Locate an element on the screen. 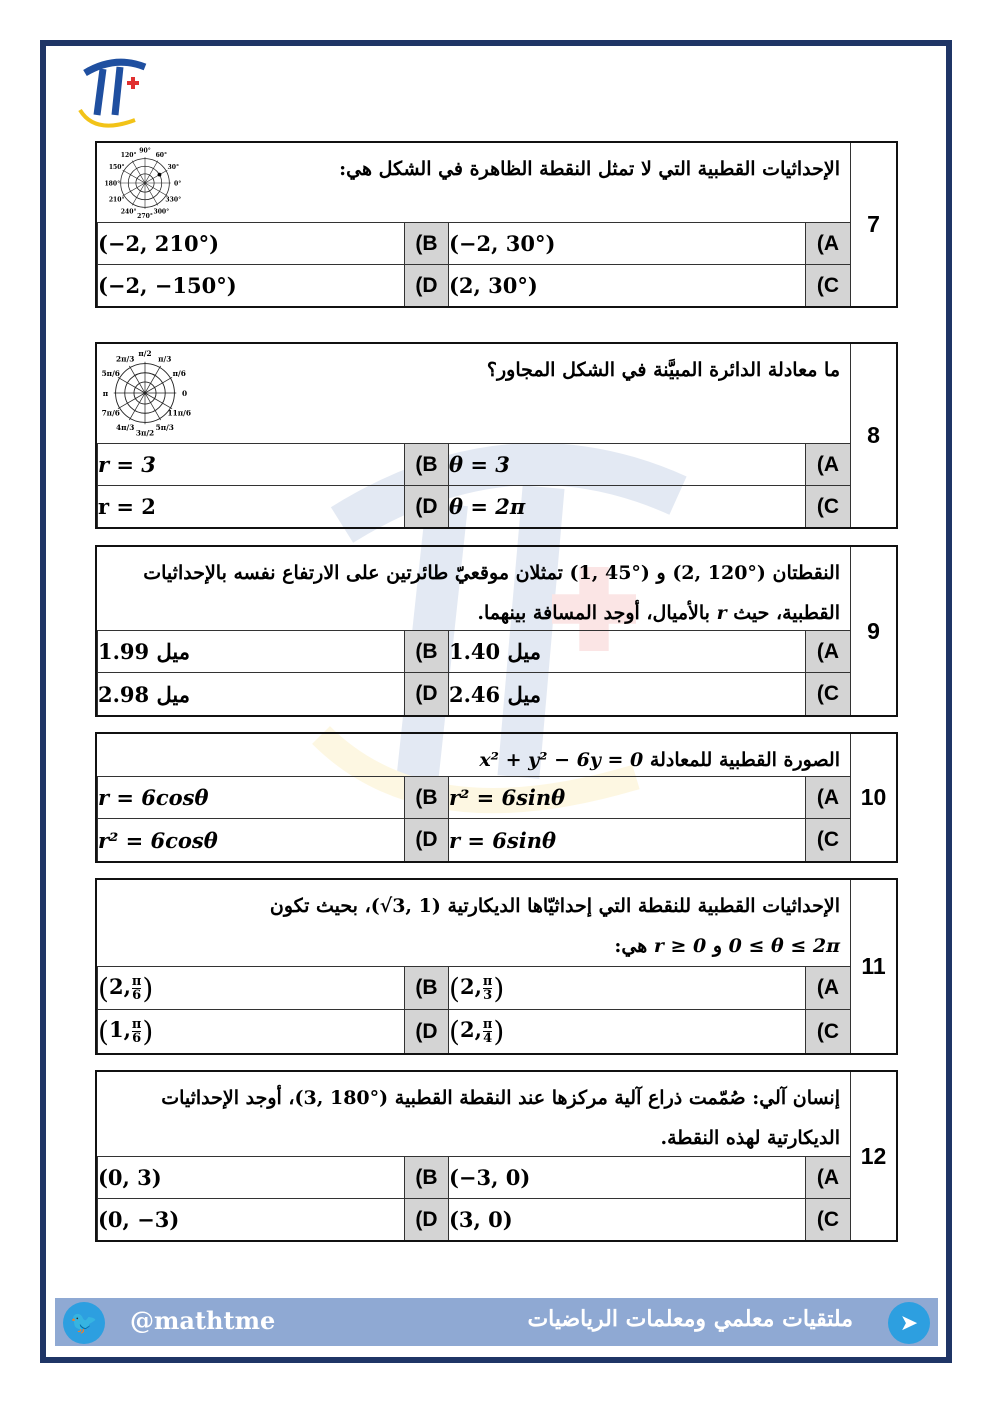  denominator: 6 is located at coordinates (137, 995).